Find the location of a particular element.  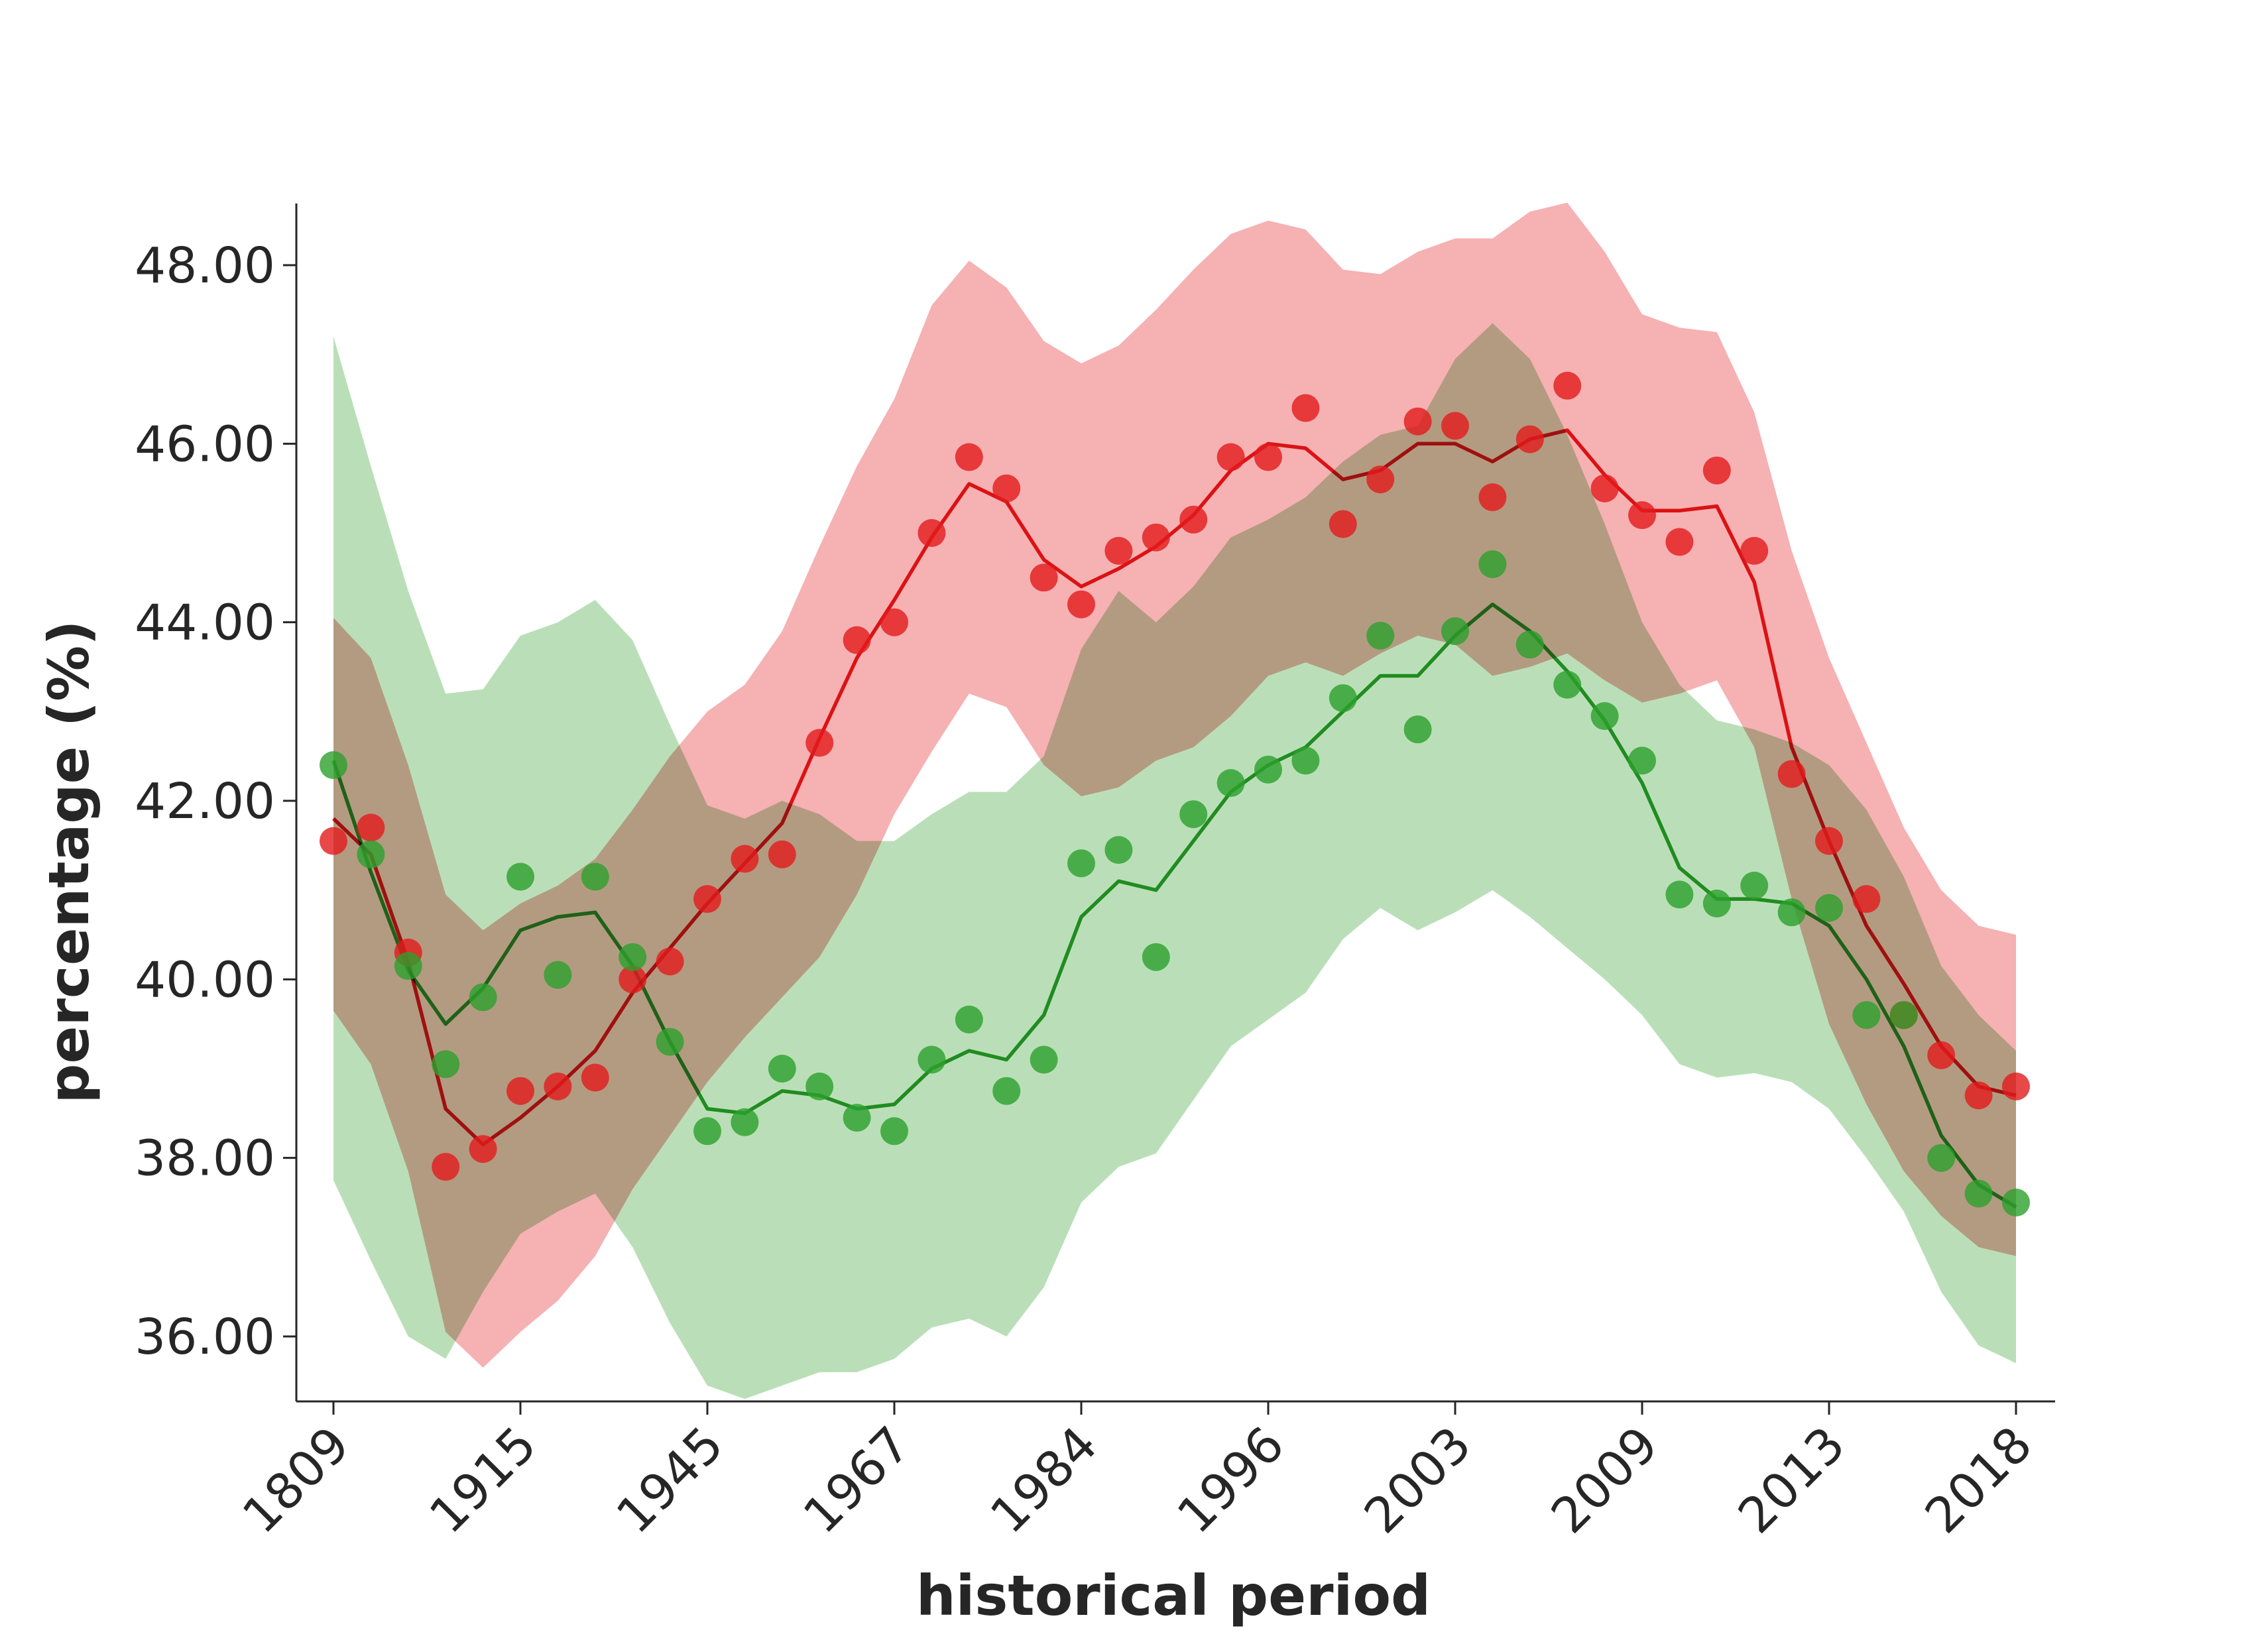

x-tick-label: 2013 is located at coordinates (1792, 1480).